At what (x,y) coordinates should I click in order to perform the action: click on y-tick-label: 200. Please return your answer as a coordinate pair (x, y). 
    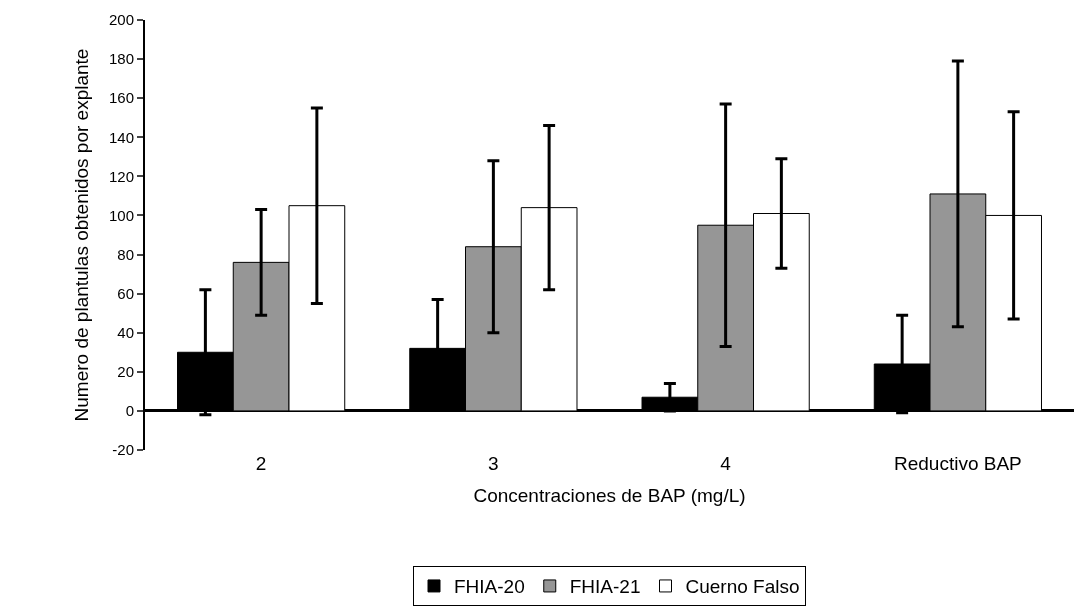
    Looking at the image, I should click on (121, 20).